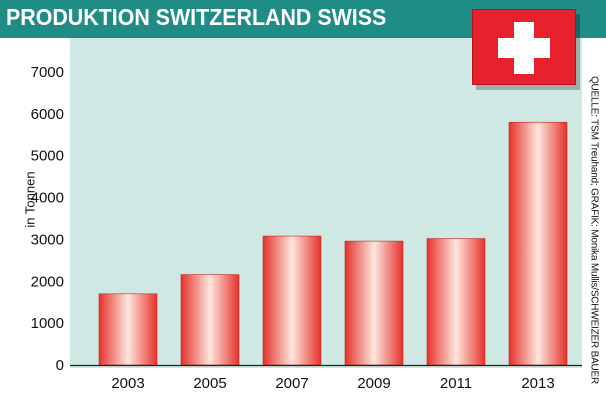  Describe the element at coordinates (47, 281) in the screenshot. I see `y-tick-label-2000: 2000` at that location.